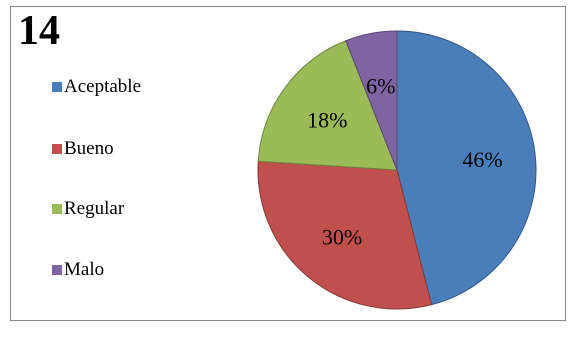 This screenshot has width=579, height=338. I want to click on legend-item-malo: Malo, so click(109, 270).